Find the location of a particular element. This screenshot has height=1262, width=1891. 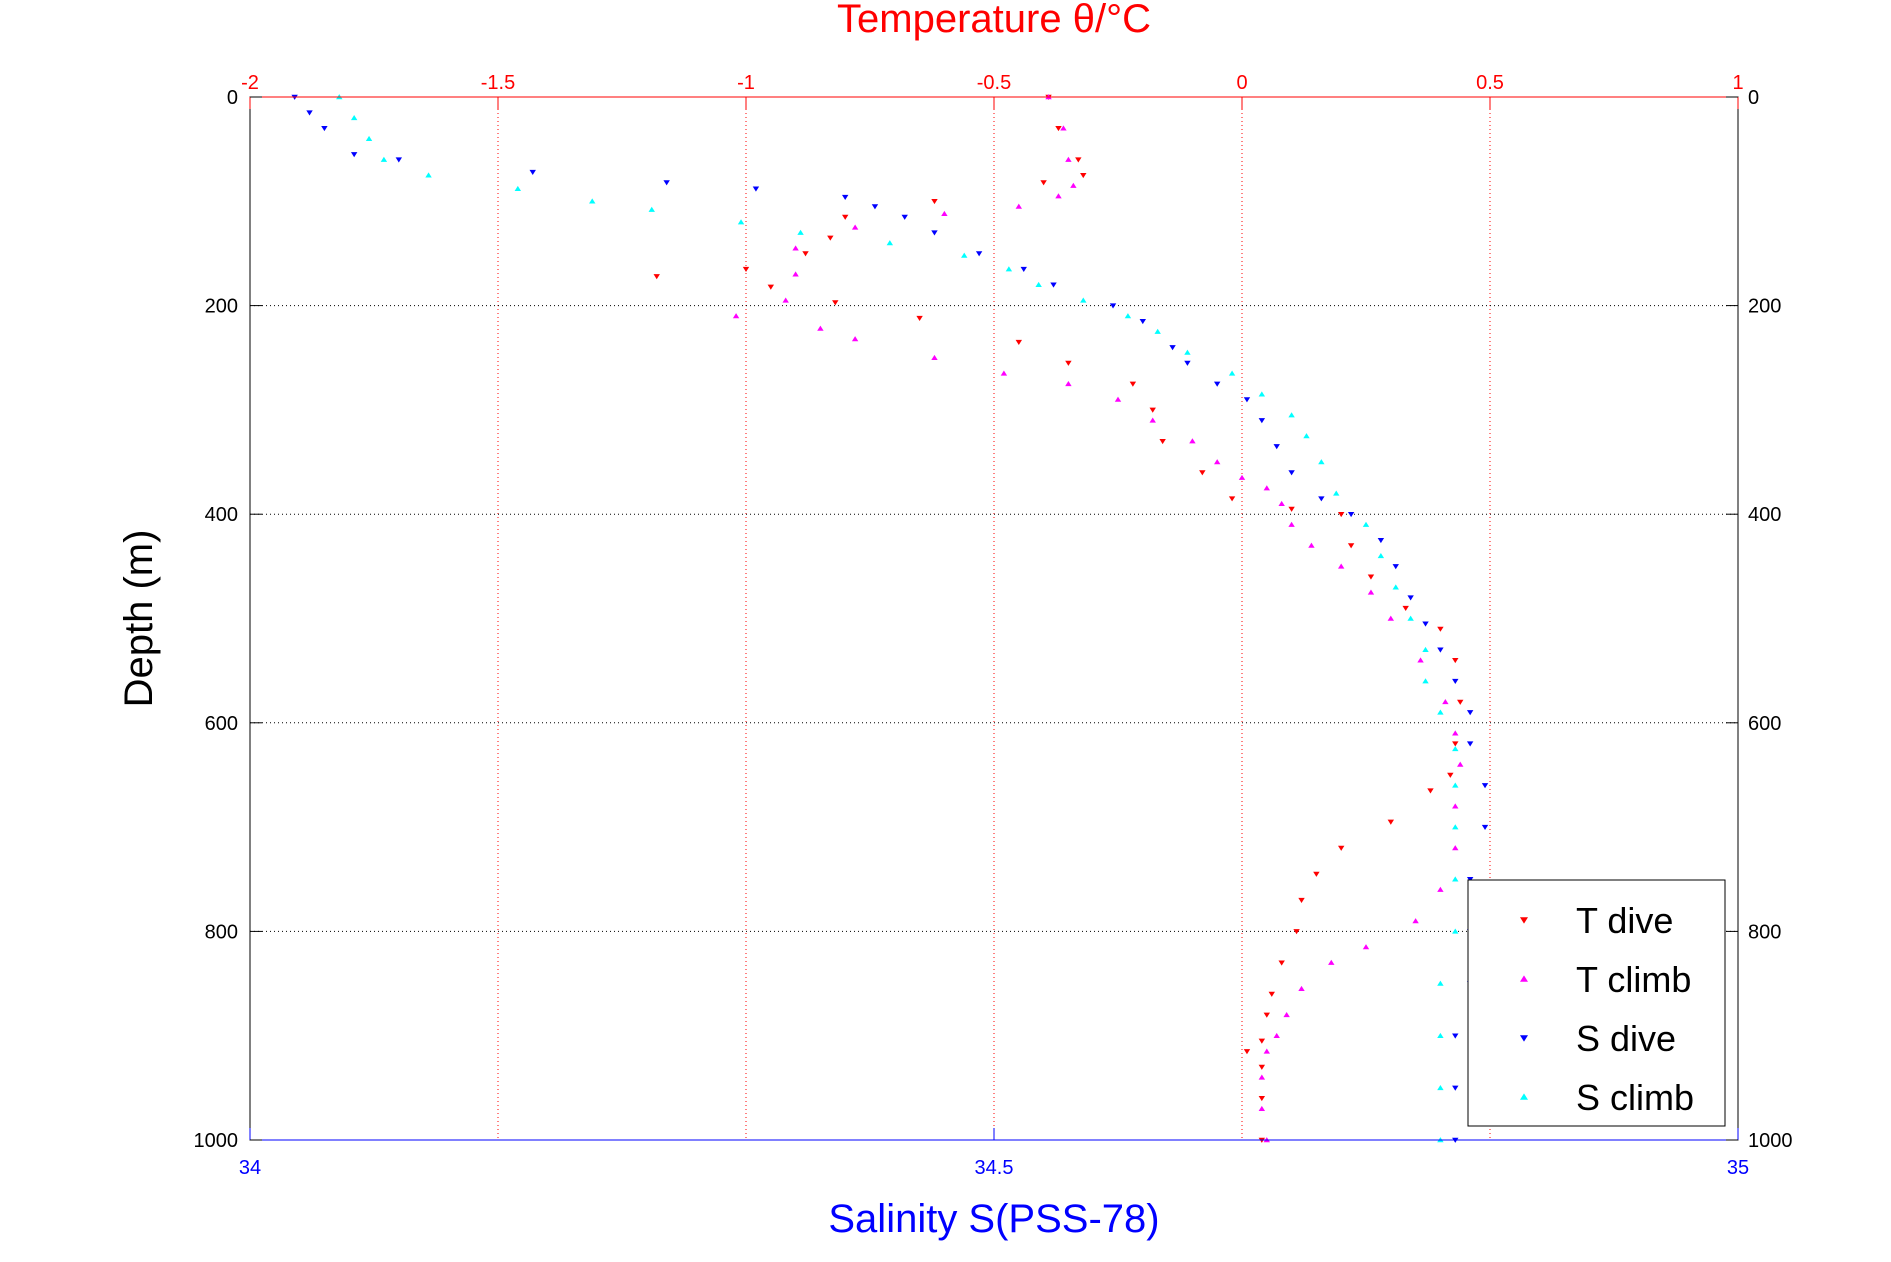

right-tick-label: 400 is located at coordinates (1764, 515).